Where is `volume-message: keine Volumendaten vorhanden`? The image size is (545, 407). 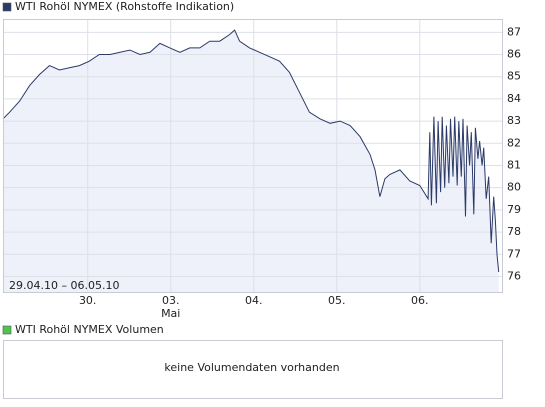 volume-message: keine Volumendaten vorhanden is located at coordinates (251, 367).